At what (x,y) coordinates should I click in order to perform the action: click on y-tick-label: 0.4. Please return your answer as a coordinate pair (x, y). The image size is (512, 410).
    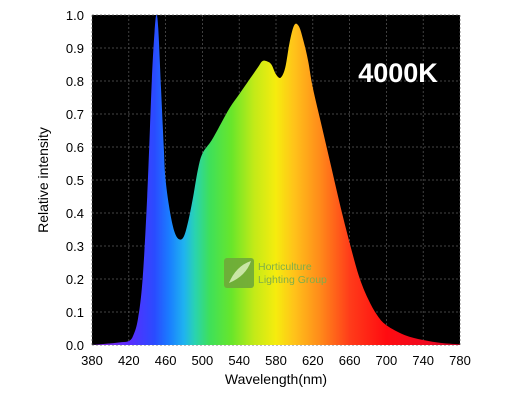
    Looking at the image, I should click on (75, 213).